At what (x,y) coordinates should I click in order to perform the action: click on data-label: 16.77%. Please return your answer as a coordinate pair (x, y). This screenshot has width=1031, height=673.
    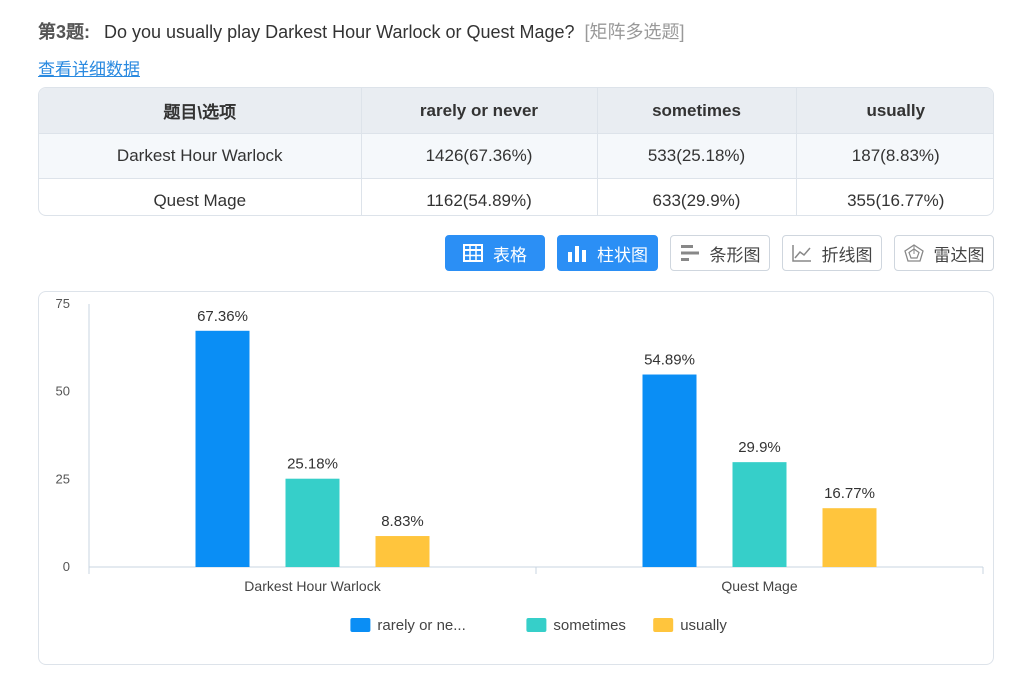
    Looking at the image, I should click on (849, 493).